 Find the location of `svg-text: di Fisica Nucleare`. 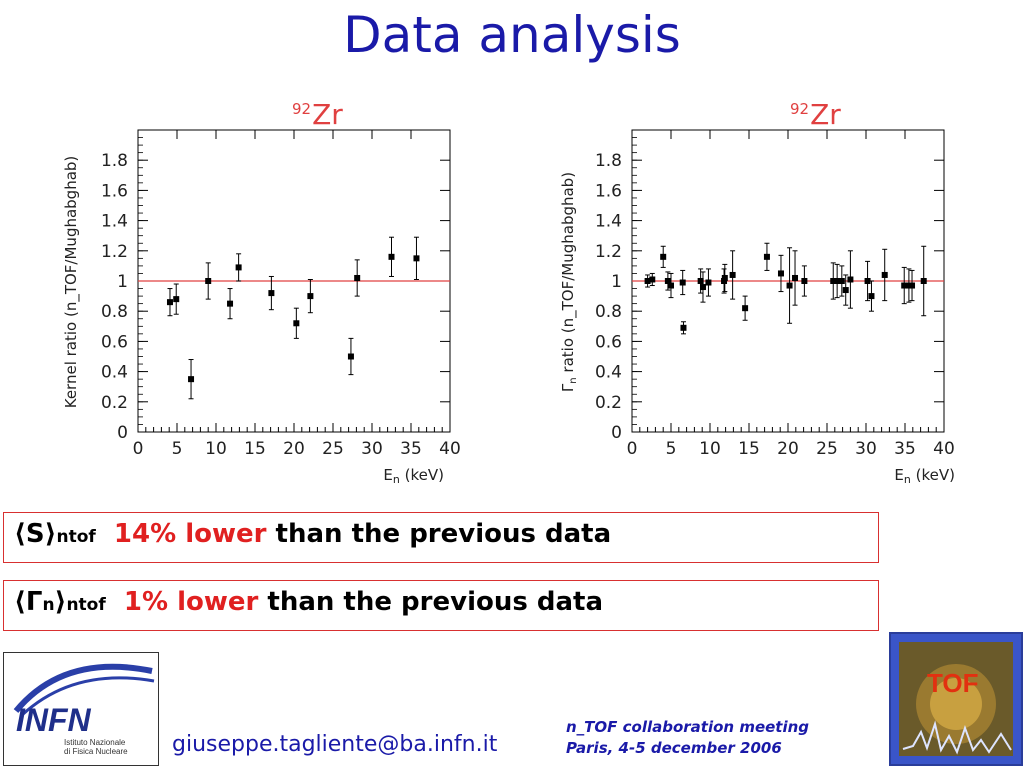

svg-text: di Fisica Nucleare is located at coordinates (96, 751).